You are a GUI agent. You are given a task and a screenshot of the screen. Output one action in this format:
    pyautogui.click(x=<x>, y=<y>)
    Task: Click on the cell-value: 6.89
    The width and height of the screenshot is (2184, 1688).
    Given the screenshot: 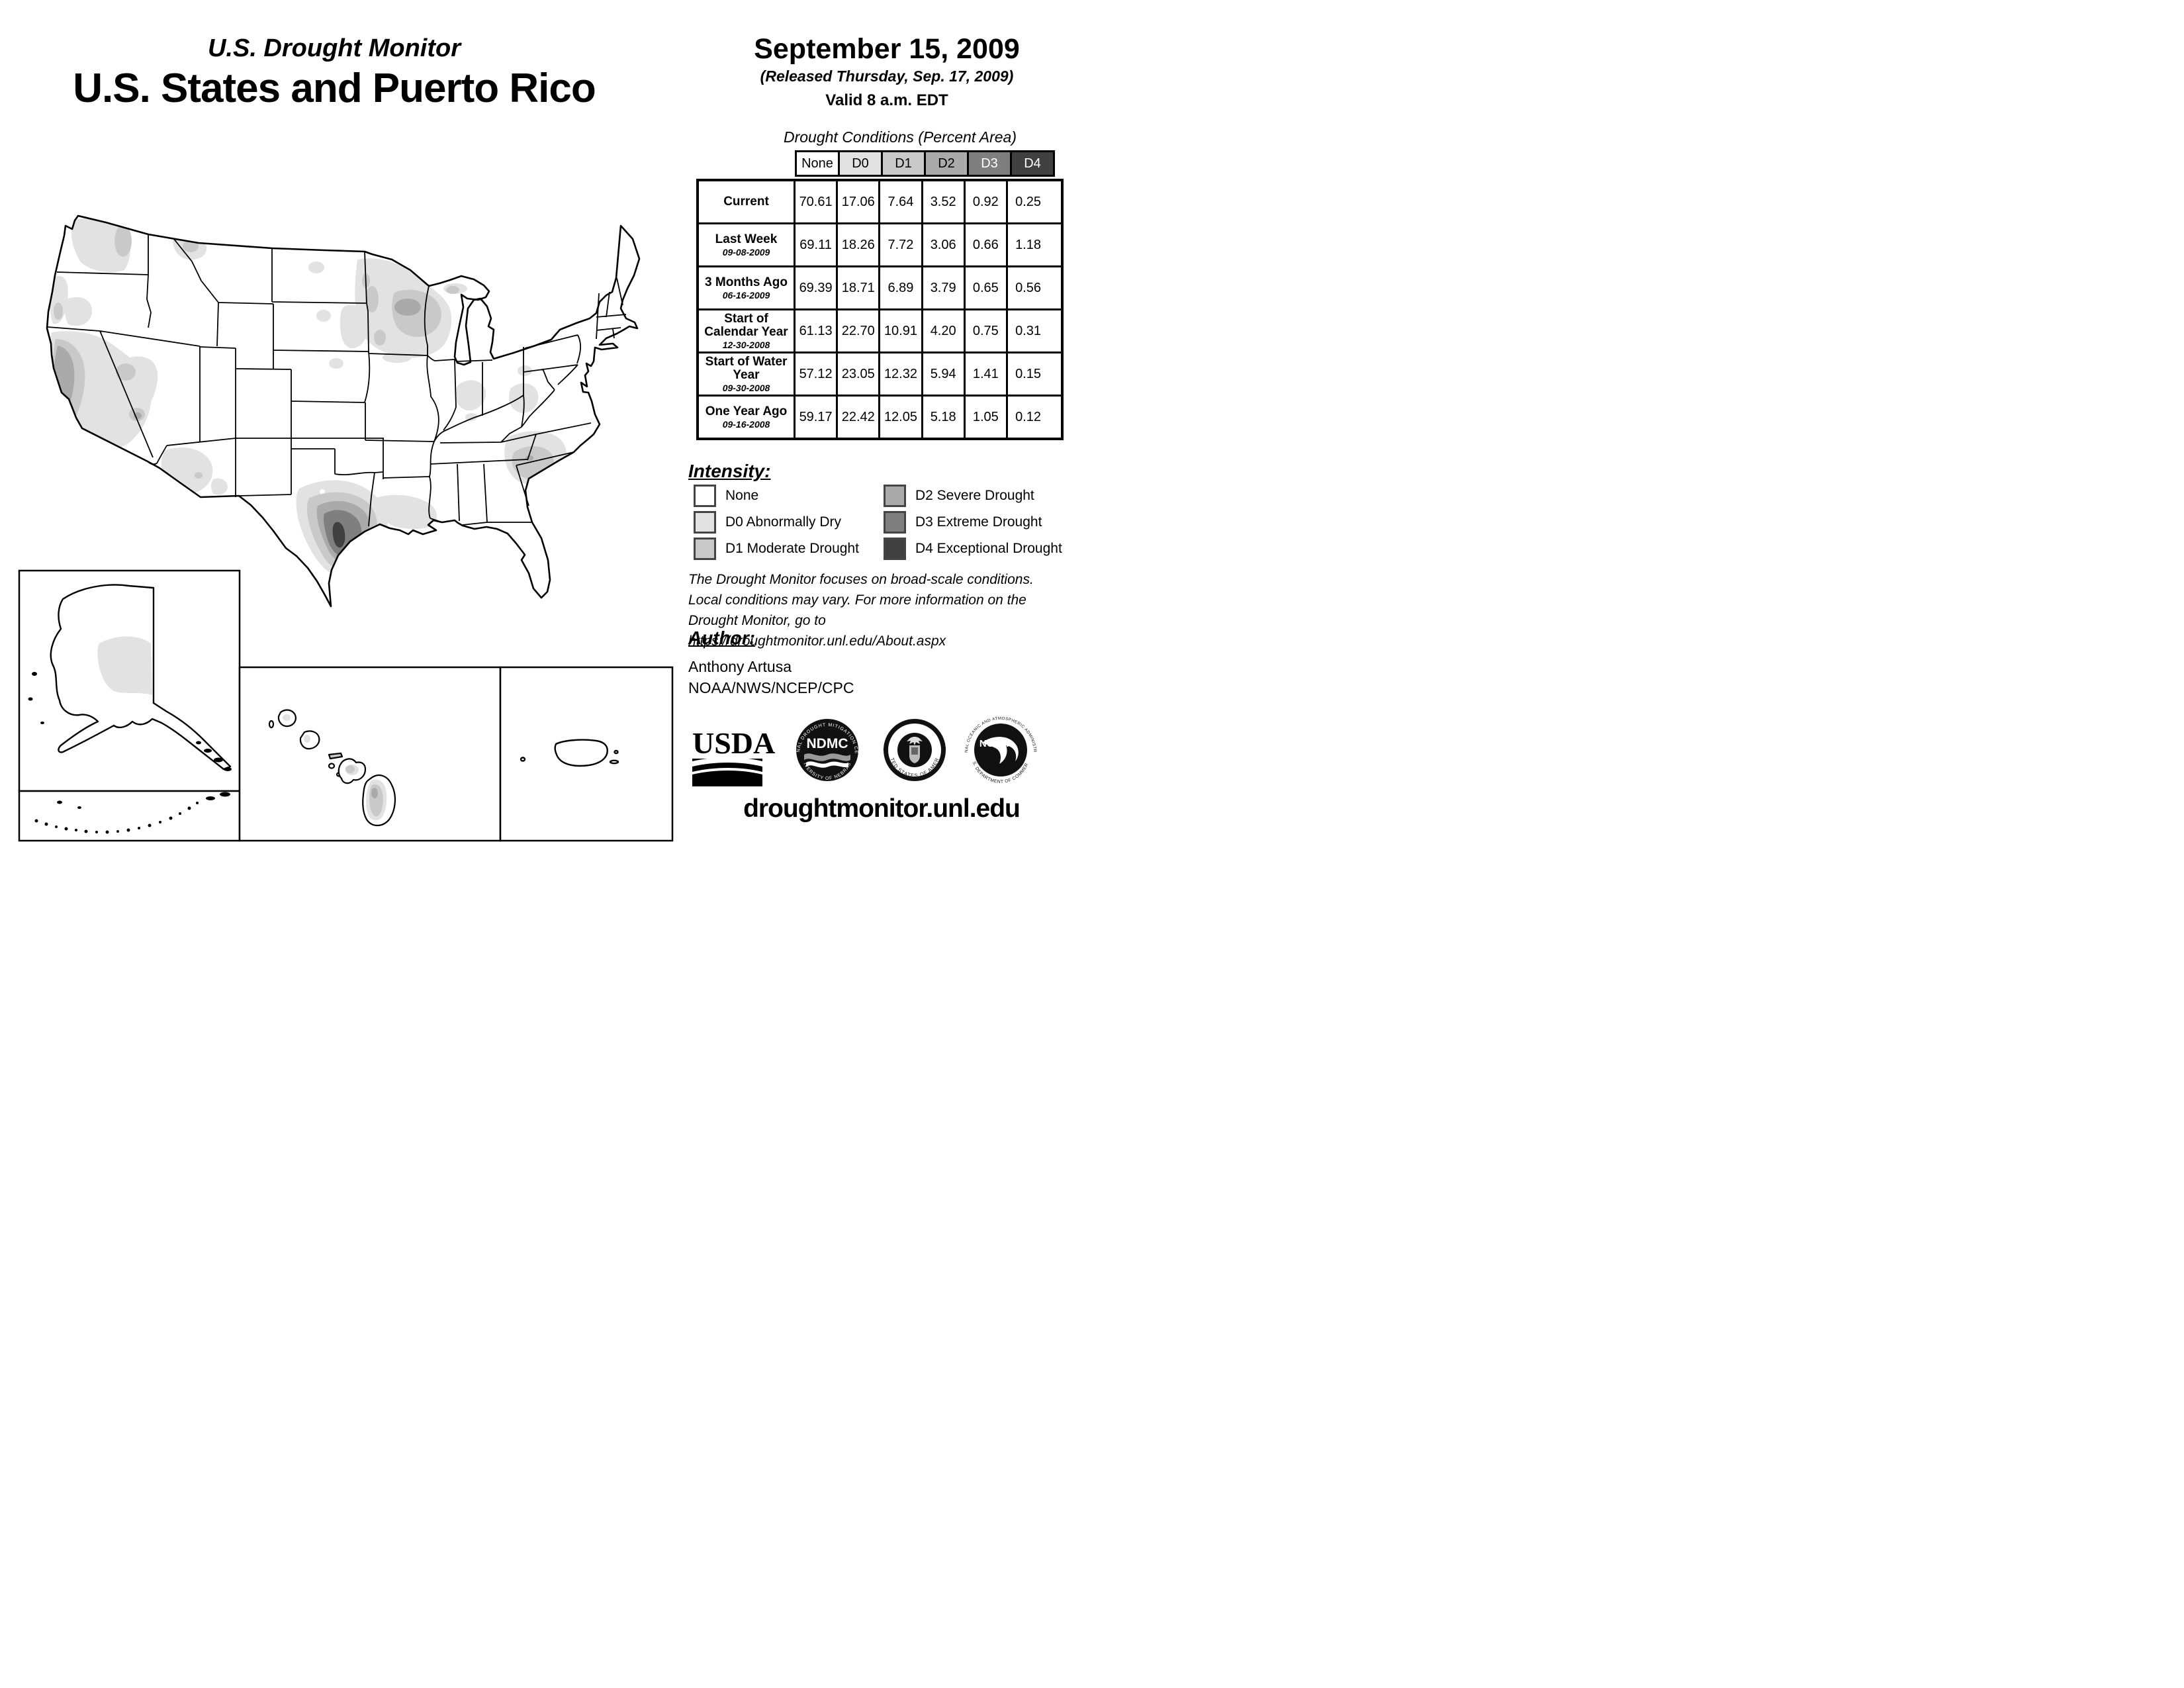 What is the action you would take?
    pyautogui.click(x=901, y=287)
    